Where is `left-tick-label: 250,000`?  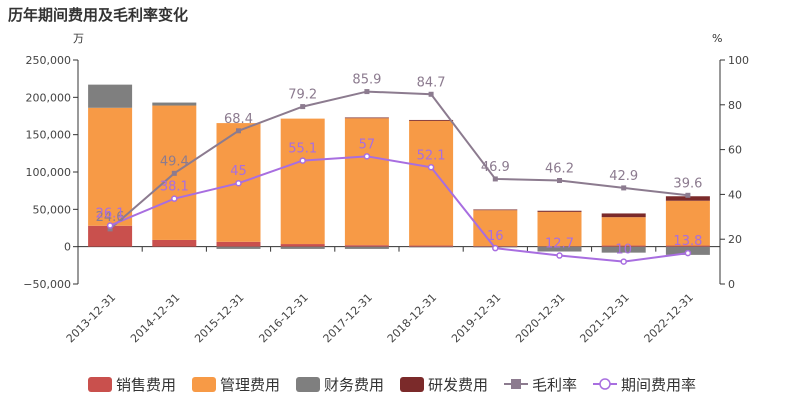
left-tick-label: 250,000 is located at coordinates (49, 60).